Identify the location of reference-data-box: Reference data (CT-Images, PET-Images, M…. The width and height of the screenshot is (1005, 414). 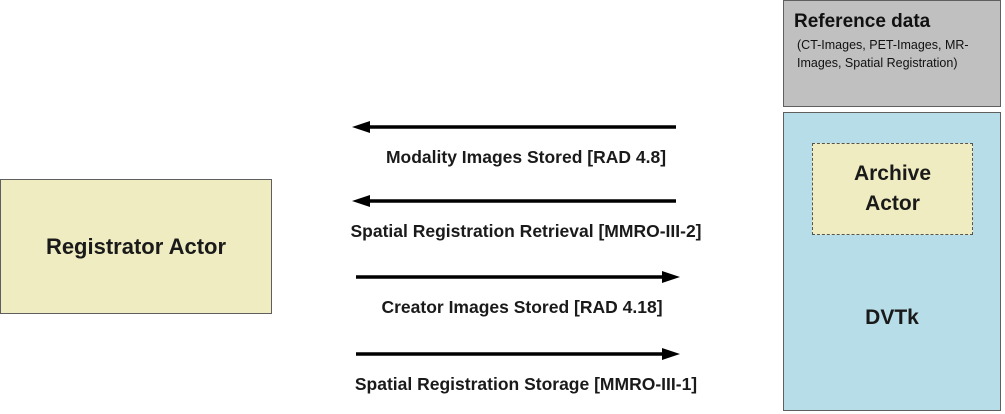
(892, 53).